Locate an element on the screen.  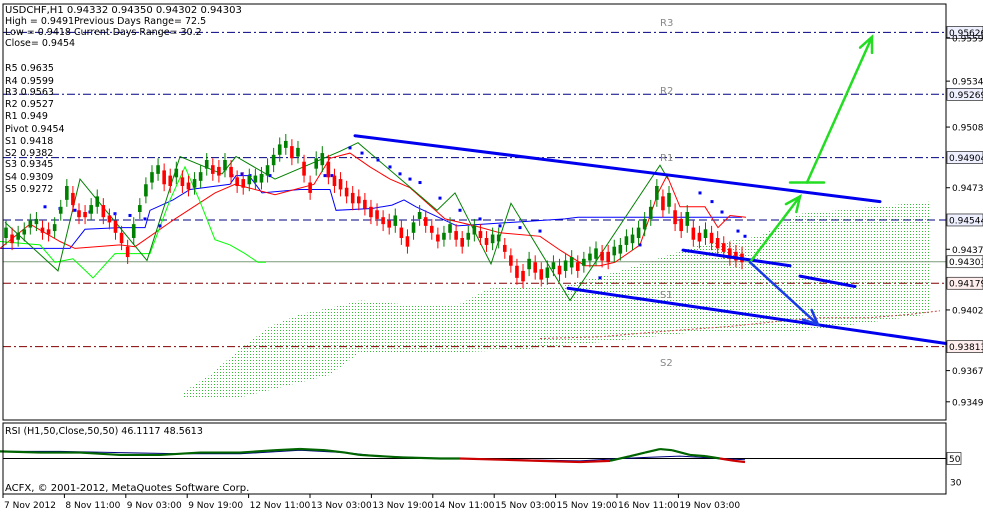
kumo-lower-edge is located at coordinates (740, 324).